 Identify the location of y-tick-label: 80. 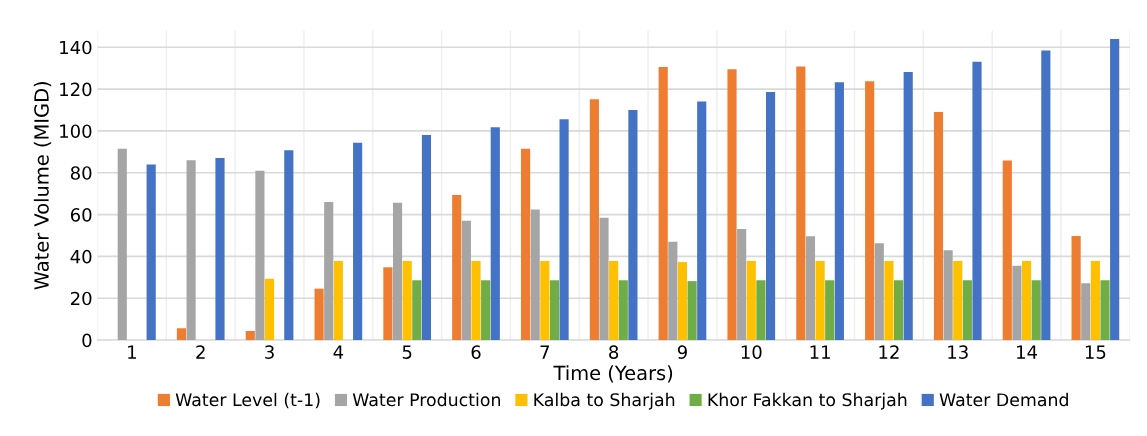
(81, 173).